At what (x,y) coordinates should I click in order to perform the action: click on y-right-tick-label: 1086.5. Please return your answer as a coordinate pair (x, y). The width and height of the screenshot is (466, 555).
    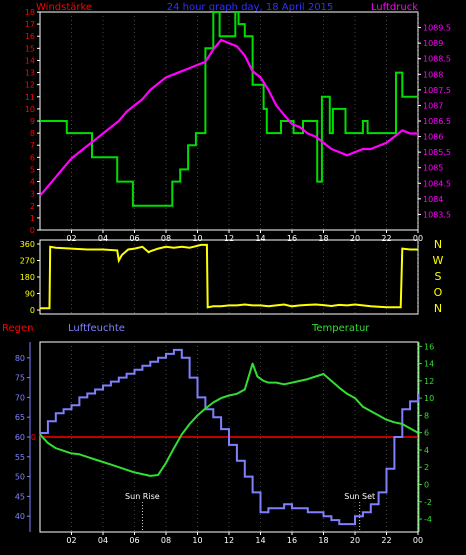
    Looking at the image, I should click on (437, 121).